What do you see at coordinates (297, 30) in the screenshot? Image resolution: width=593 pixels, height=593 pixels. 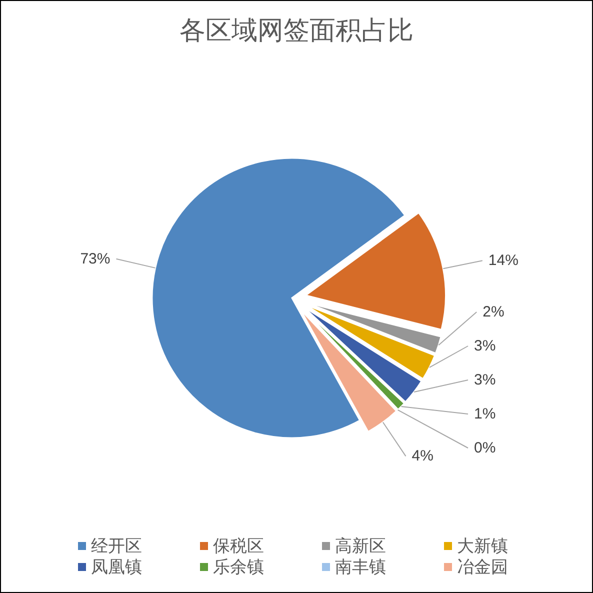 I see `title: 各区域网签面积占比` at bounding box center [297, 30].